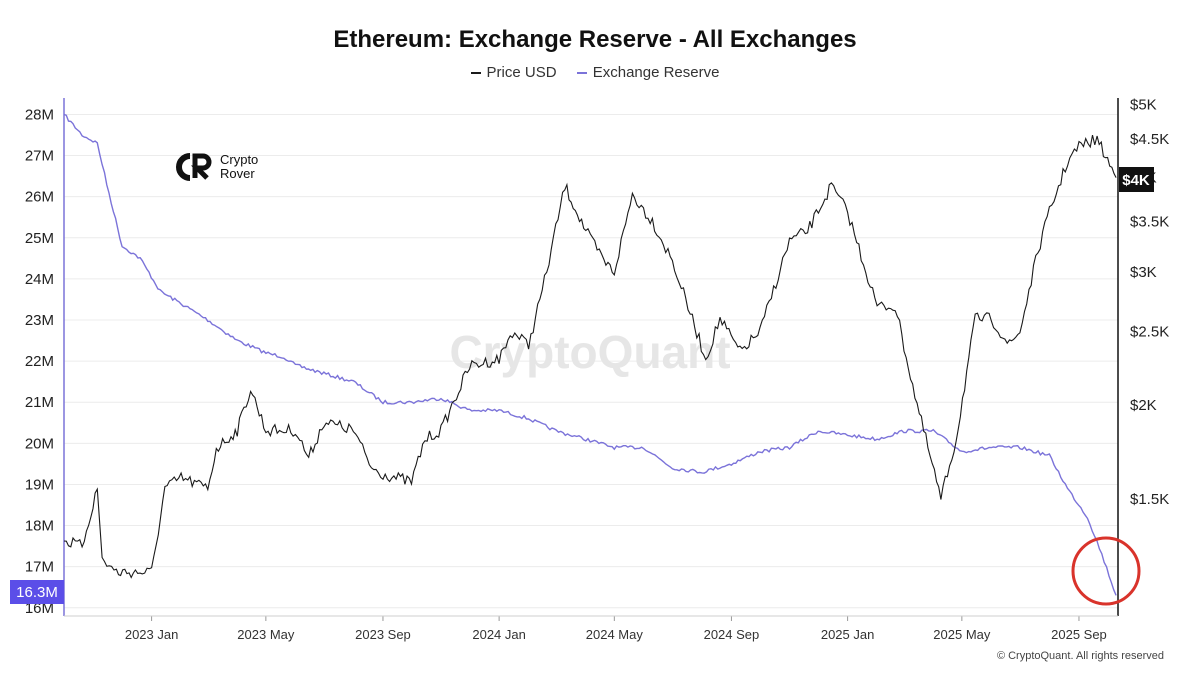 This screenshot has width=1200, height=683. What do you see at coordinates (39, 156) in the screenshot?
I see `left-tick-label: 27M` at bounding box center [39, 156].